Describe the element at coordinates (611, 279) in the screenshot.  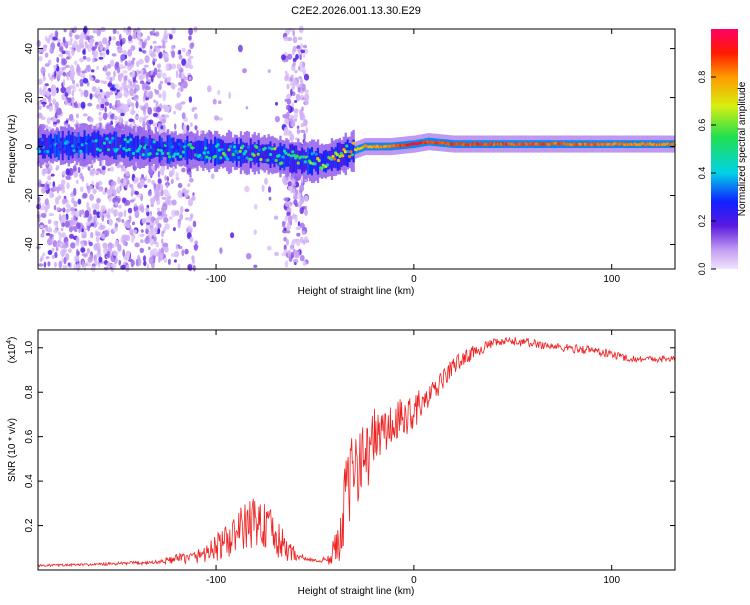
I see `spectrogram-x-tick-label: 100` at that location.